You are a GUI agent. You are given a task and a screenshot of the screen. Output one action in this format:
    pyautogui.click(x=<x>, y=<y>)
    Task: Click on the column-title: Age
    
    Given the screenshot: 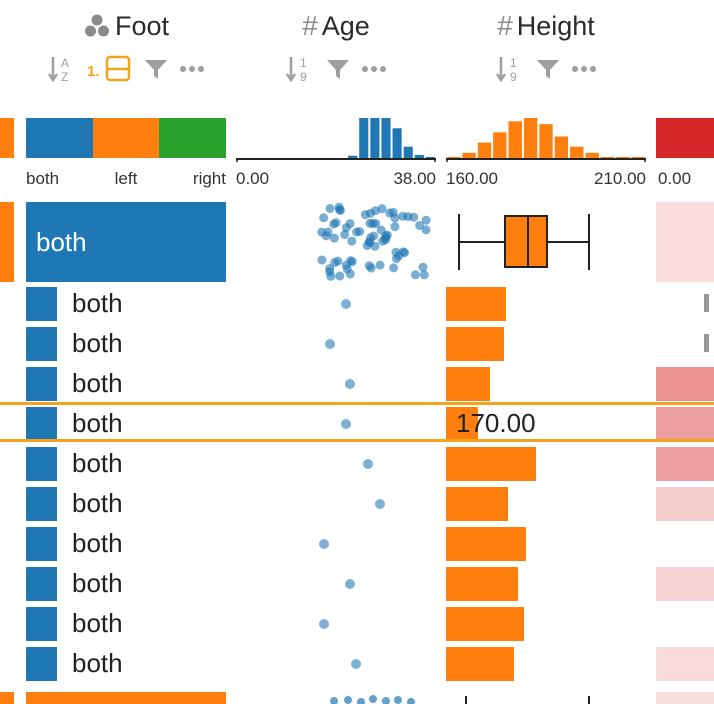 What is the action you would take?
    pyautogui.click(x=345, y=25)
    